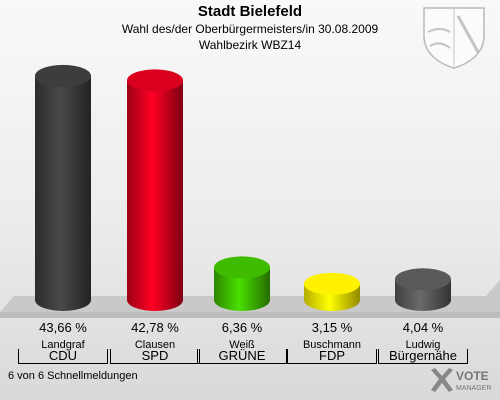  Describe the element at coordinates (250, 11) in the screenshot. I see `chart-title: Stadt Bielefeld` at that location.